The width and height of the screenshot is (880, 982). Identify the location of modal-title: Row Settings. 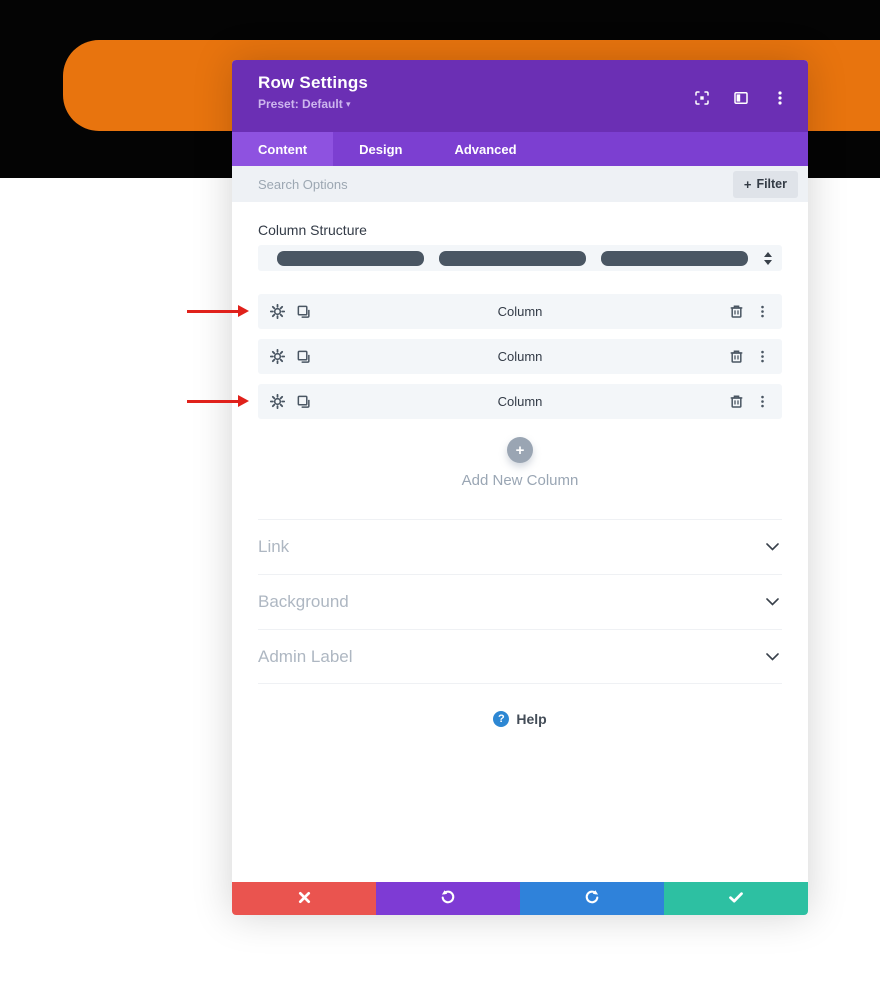
(313, 82).